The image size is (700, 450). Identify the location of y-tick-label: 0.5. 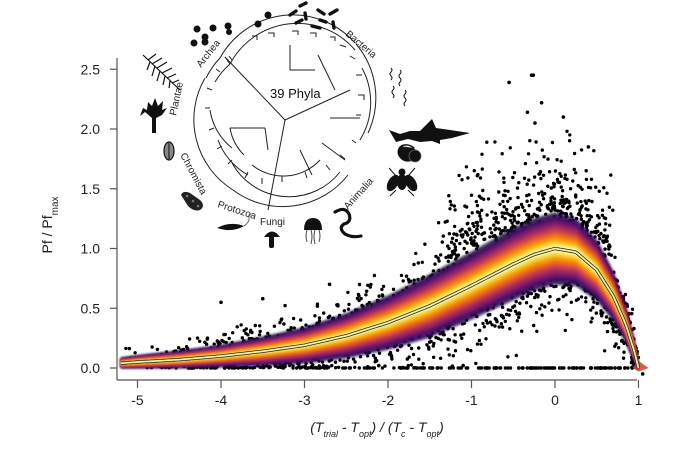
(91, 308).